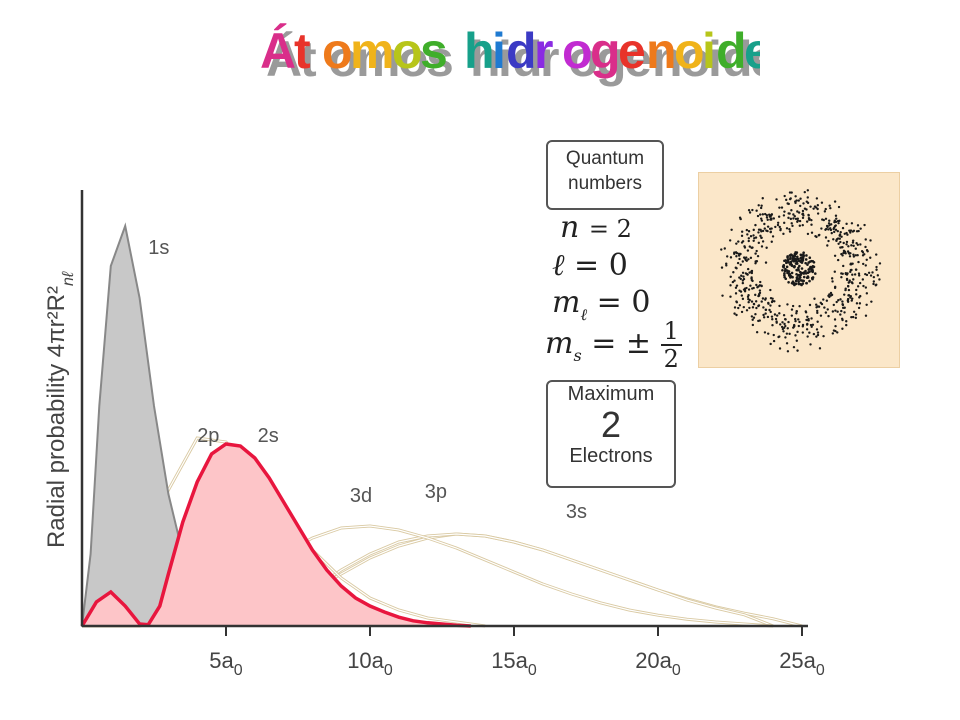 This screenshot has width=960, height=720. What do you see at coordinates (158, 248) in the screenshot?
I see `series-label-1s: 1s` at bounding box center [158, 248].